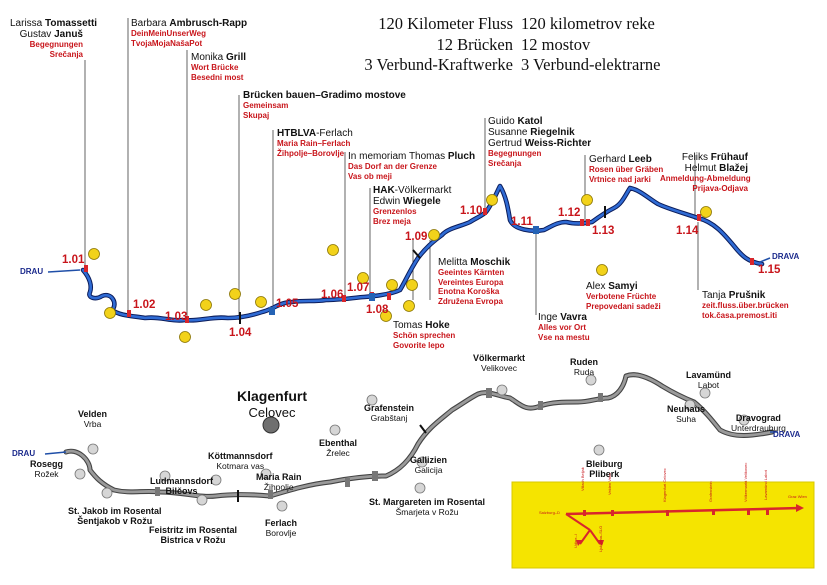  I want to click on bridge-label-1-05: 1.05, so click(287, 304).